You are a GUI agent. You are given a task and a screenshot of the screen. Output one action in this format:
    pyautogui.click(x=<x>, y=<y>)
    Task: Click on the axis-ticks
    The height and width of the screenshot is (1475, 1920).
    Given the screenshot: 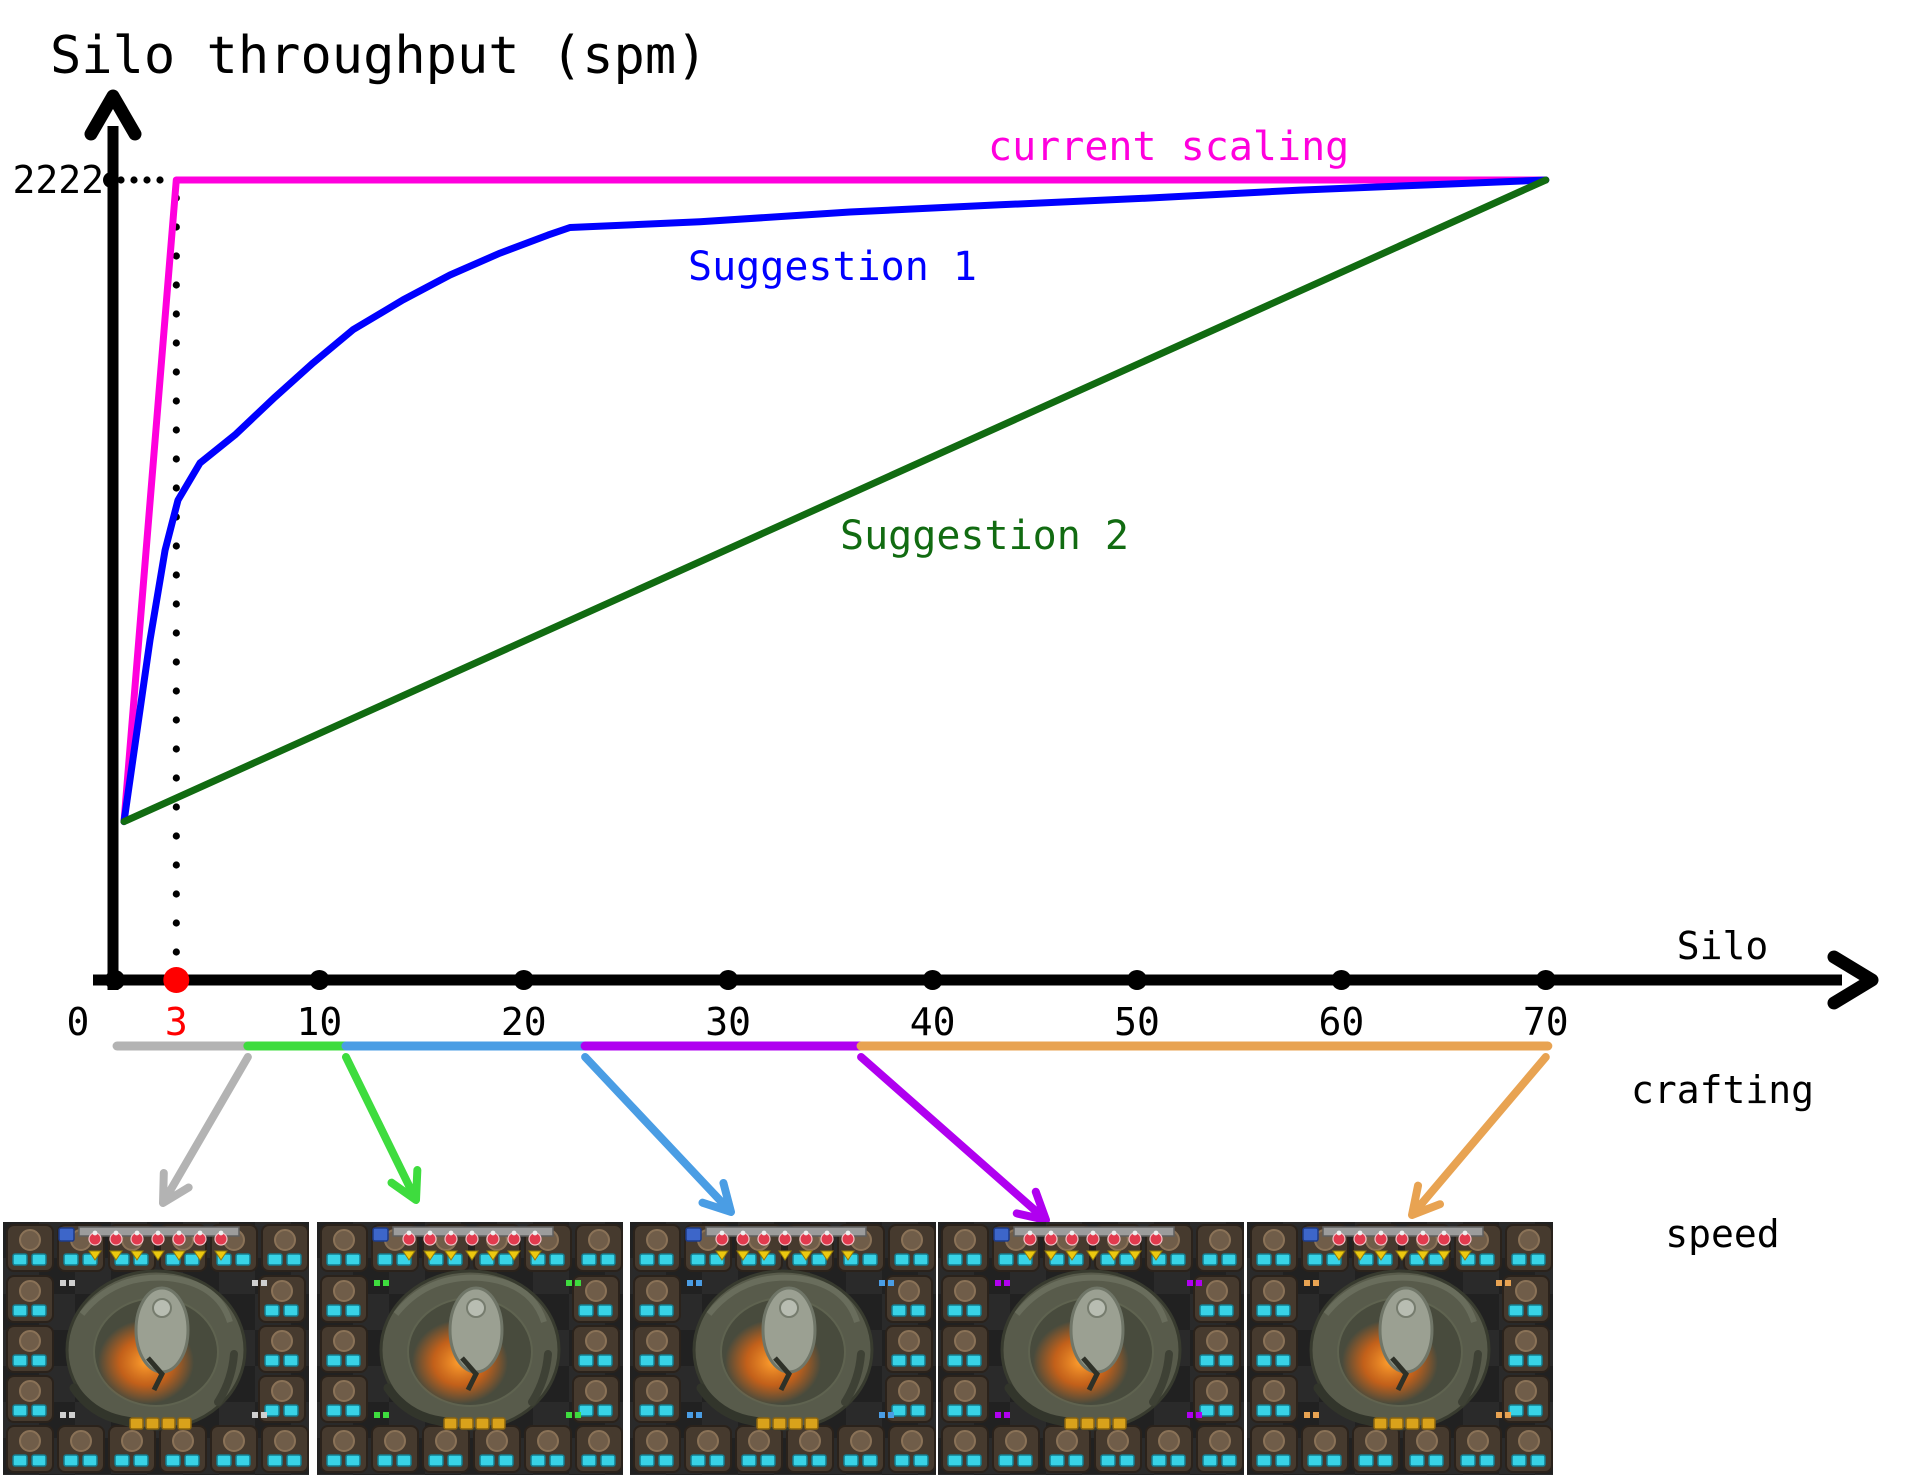 What is the action you would take?
    pyautogui.click(x=830, y=980)
    